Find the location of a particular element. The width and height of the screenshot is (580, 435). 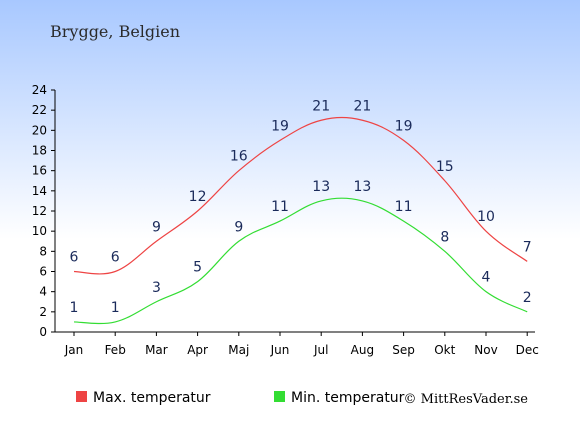

x-tick-label: Apr is located at coordinates (197, 350).